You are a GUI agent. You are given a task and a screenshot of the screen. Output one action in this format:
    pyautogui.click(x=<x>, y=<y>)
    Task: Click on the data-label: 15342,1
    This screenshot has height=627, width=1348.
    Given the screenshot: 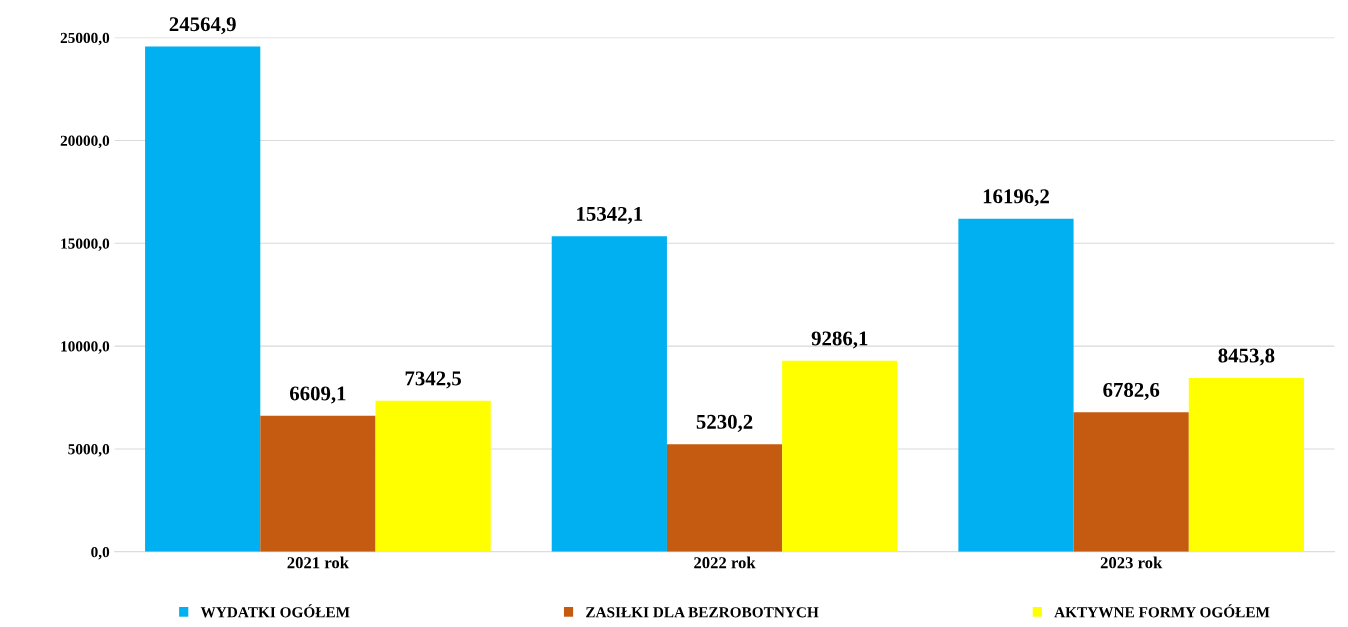 What is the action you would take?
    pyautogui.click(x=610, y=215)
    